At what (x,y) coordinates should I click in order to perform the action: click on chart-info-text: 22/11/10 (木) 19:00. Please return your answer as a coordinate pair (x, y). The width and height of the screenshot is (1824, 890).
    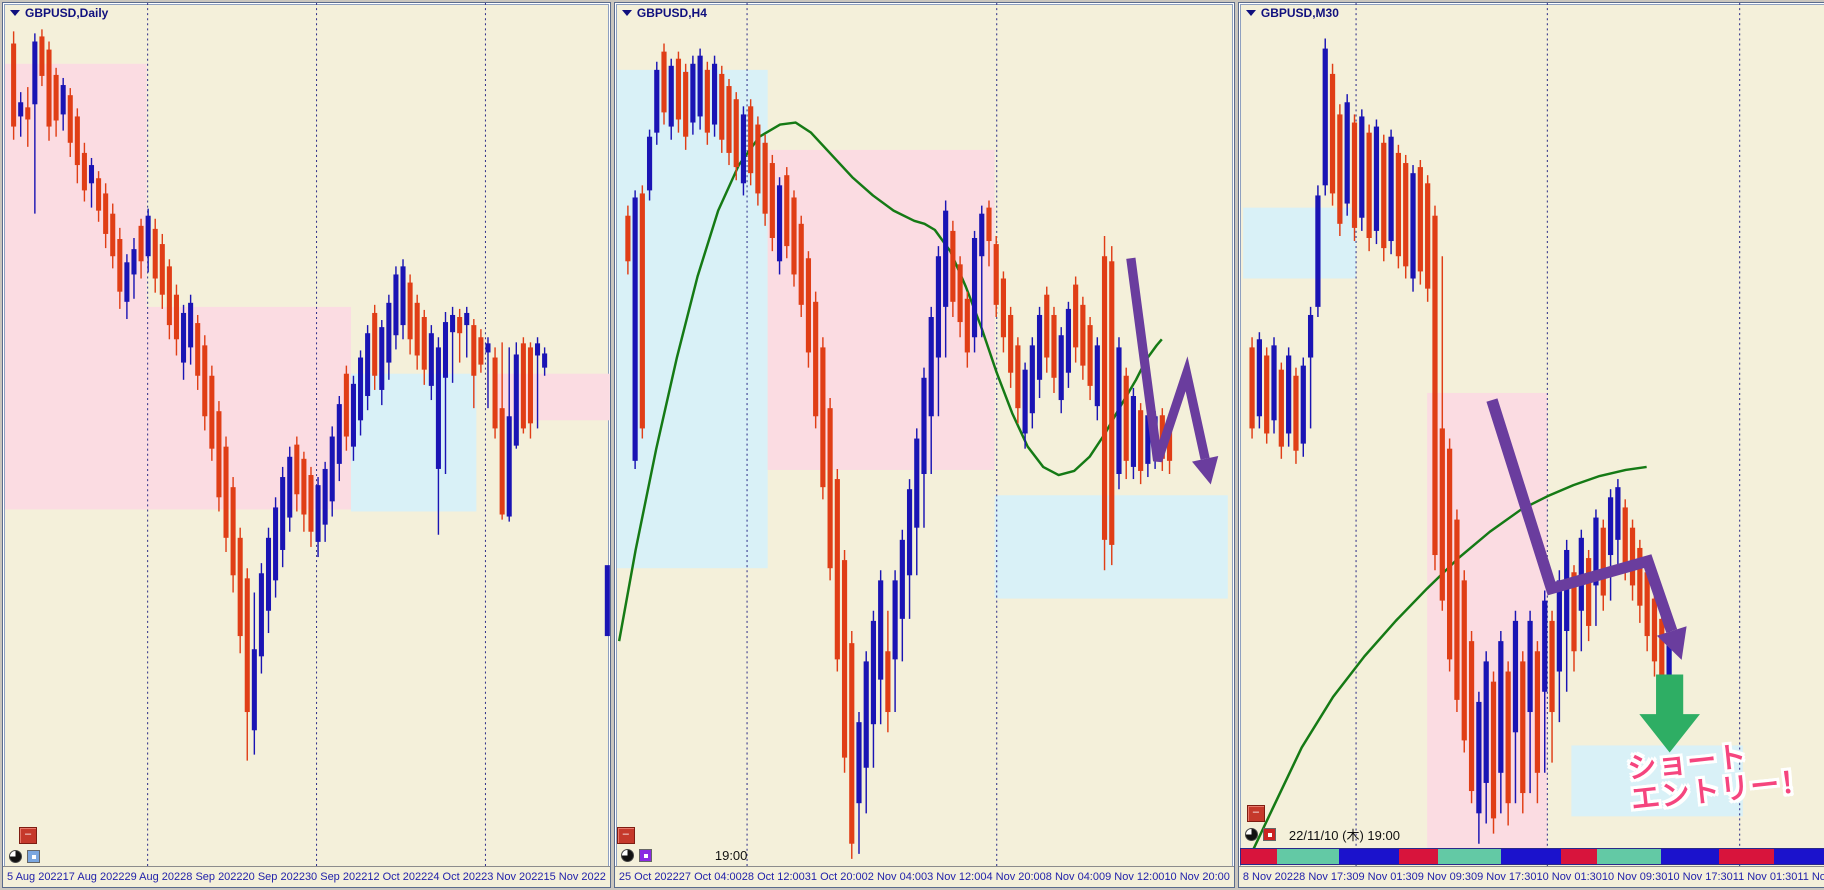
    Looking at the image, I should click on (1344, 835).